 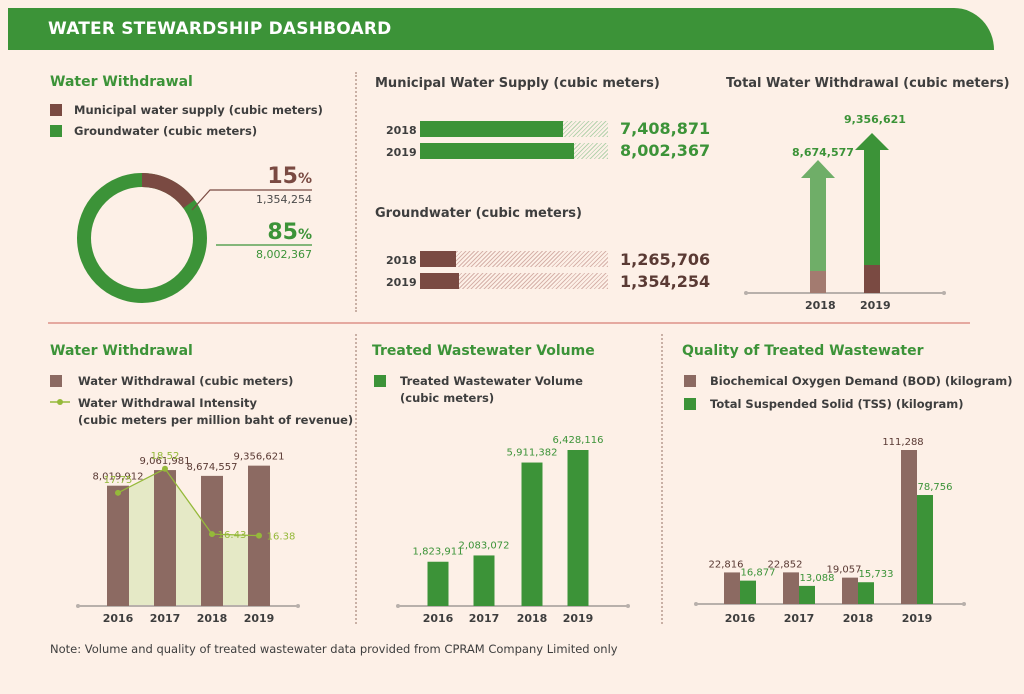 I want to click on withdrawal-bar-2017, so click(x=165, y=538).